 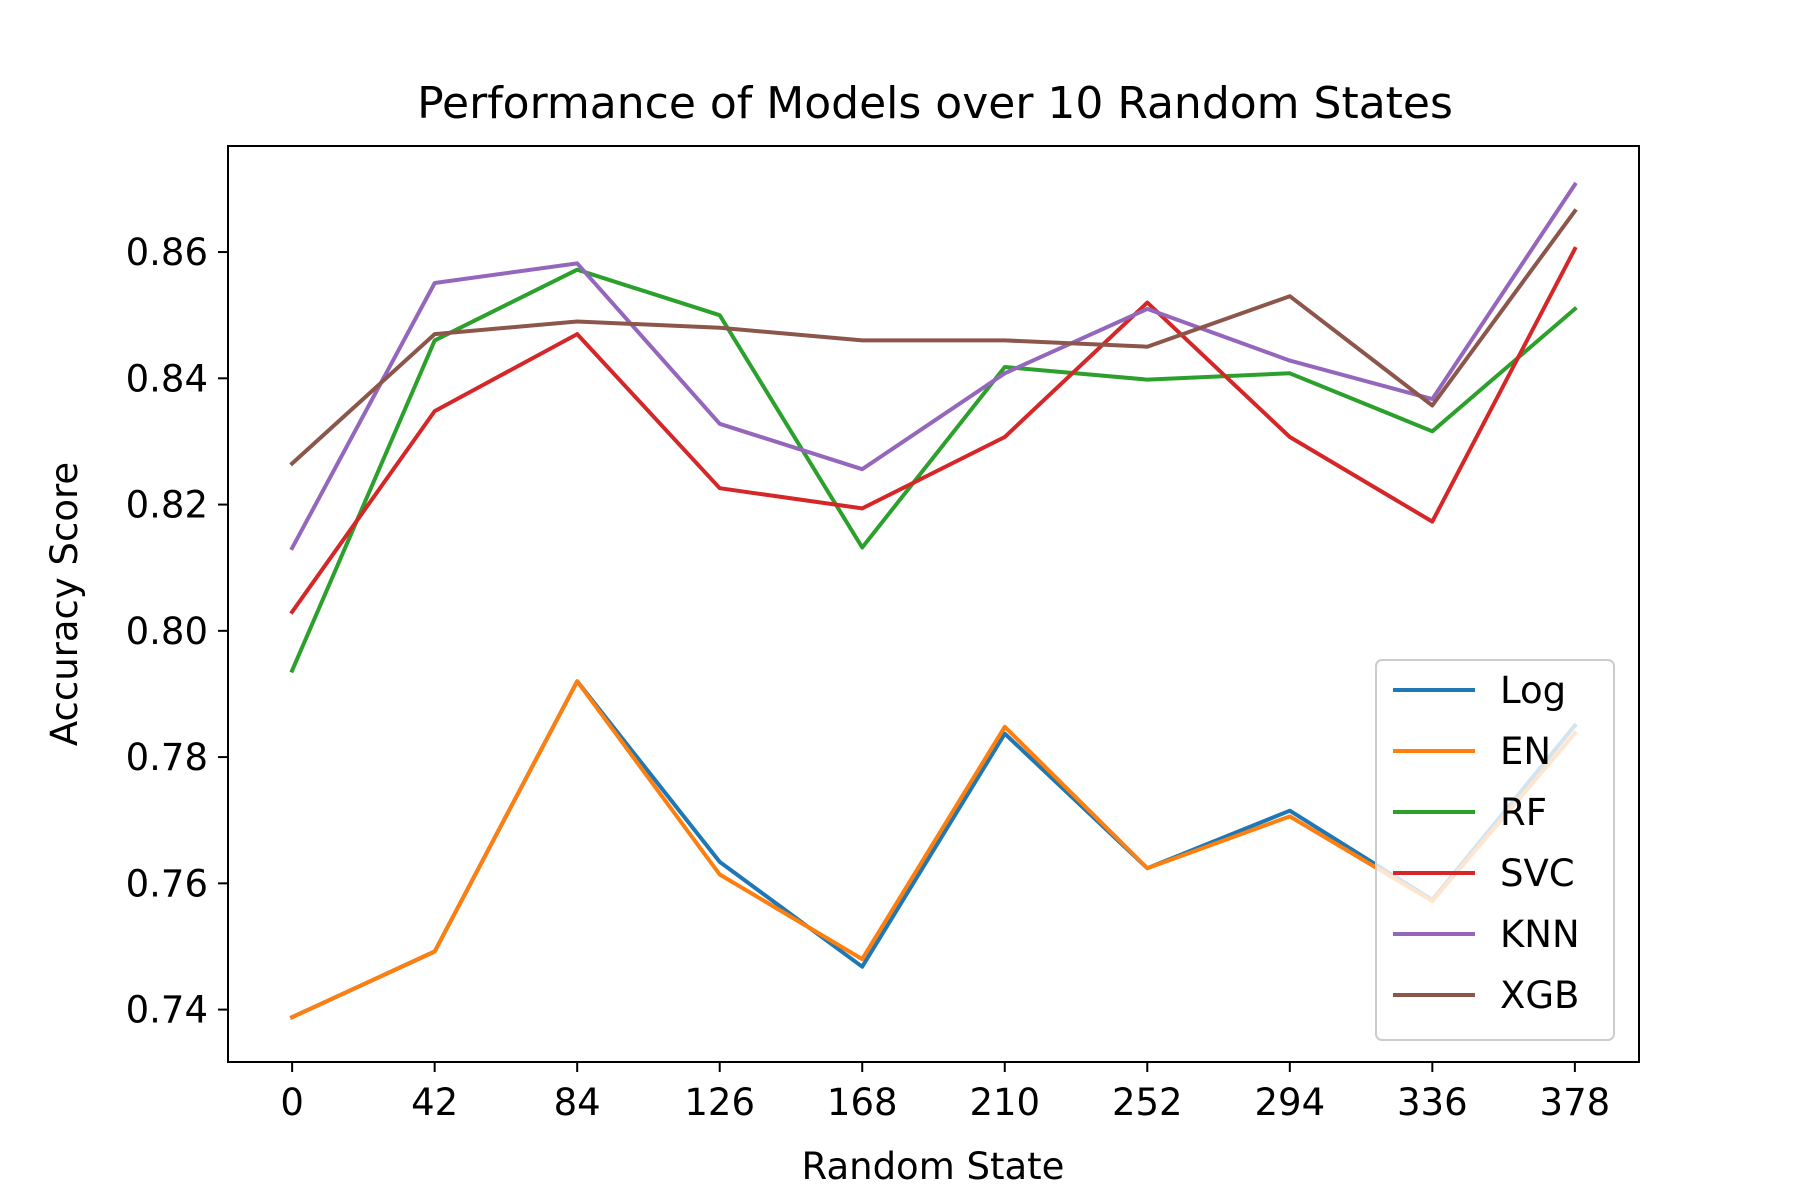 I want to click on legend-box, so click(x=1495, y=850).